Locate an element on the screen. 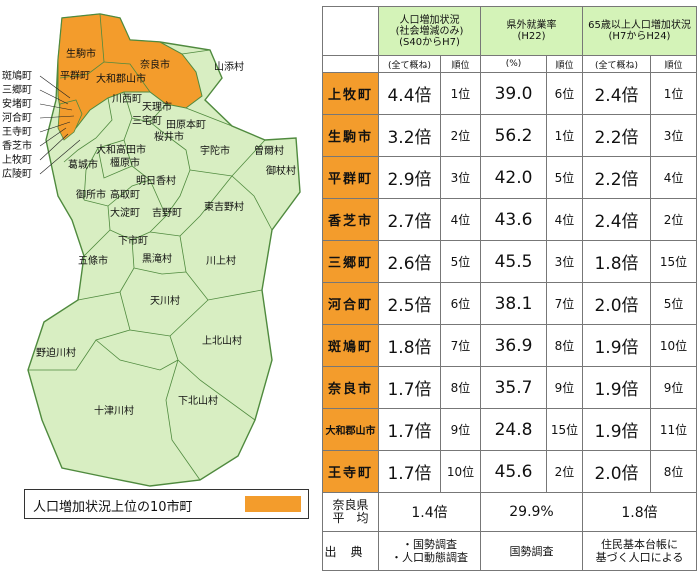  sub-pop-rank: 順位 is located at coordinates (460, 64).